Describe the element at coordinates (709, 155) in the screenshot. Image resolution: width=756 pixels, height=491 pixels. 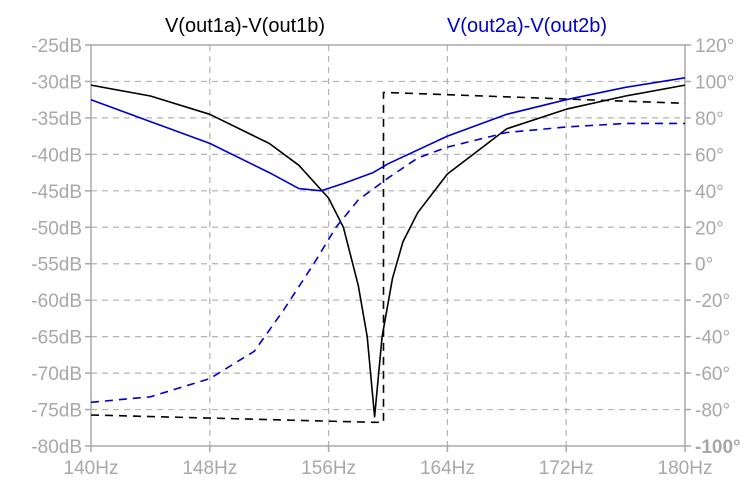
I see `y-right-tick-label: 60°` at that location.